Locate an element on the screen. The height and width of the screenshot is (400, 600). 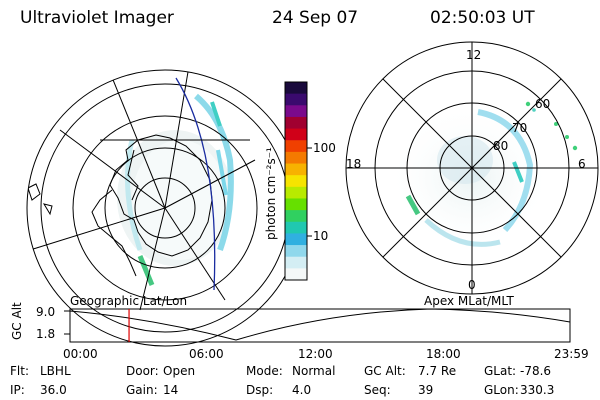
mlat-label-80: 80 is located at coordinates (501, 146).